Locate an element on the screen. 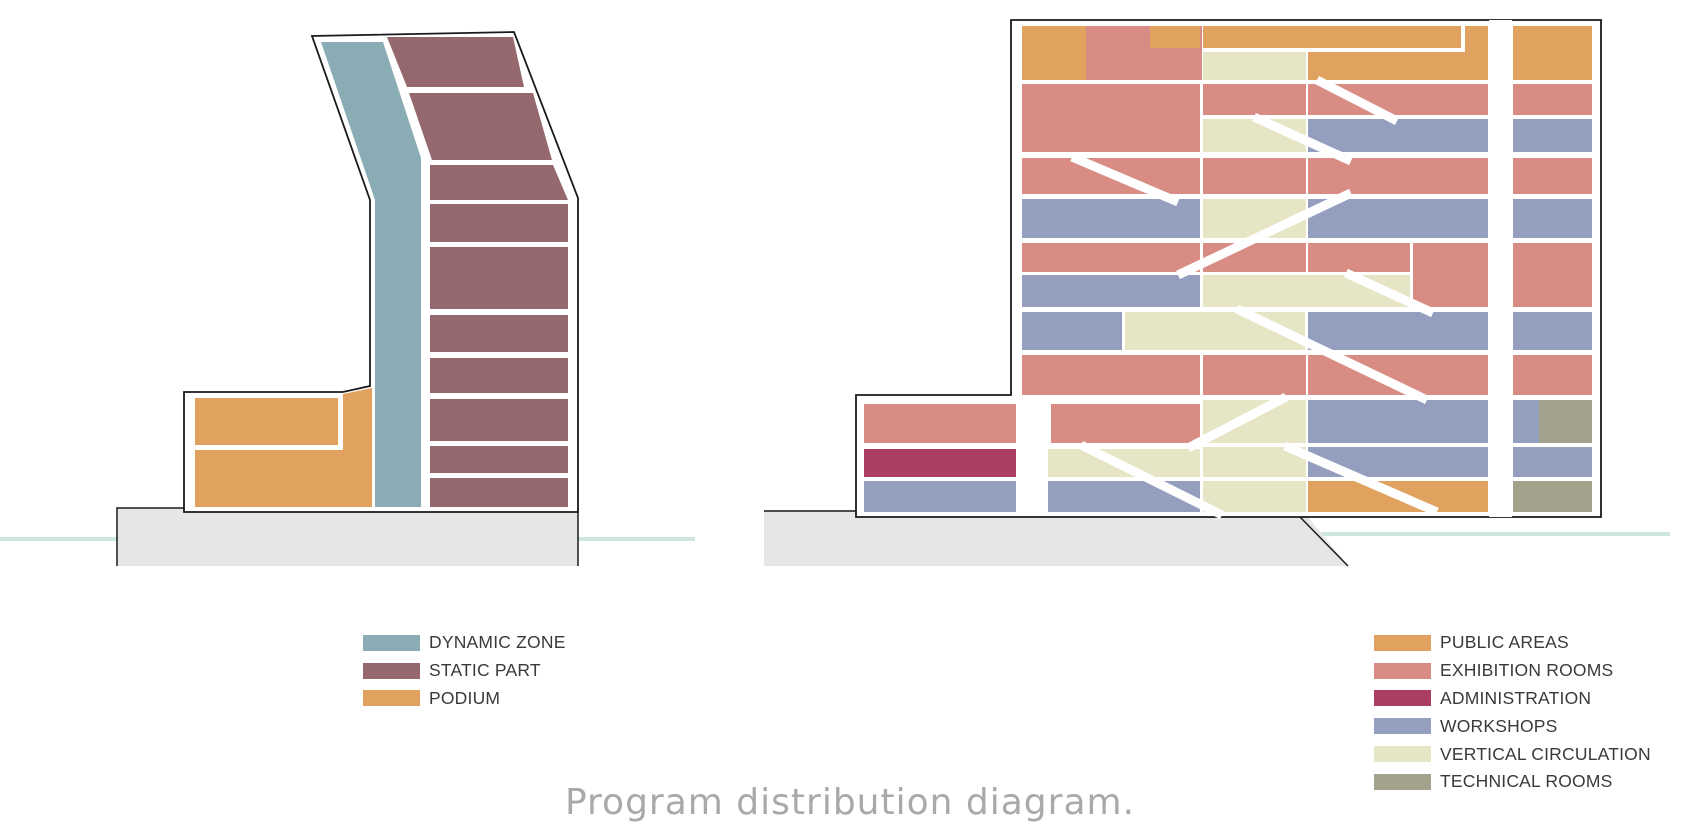 The width and height of the screenshot is (1700, 828). legend-label-podium: PODIUM is located at coordinates (465, 697).